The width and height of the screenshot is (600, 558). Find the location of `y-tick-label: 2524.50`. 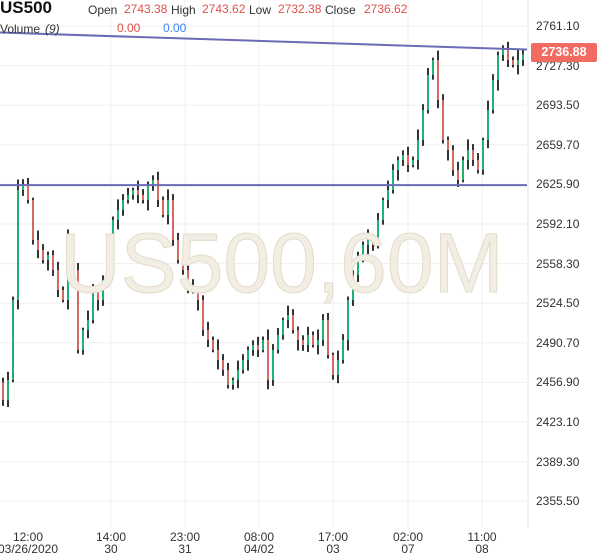

y-tick-label: 2524.50 is located at coordinates (558, 303).